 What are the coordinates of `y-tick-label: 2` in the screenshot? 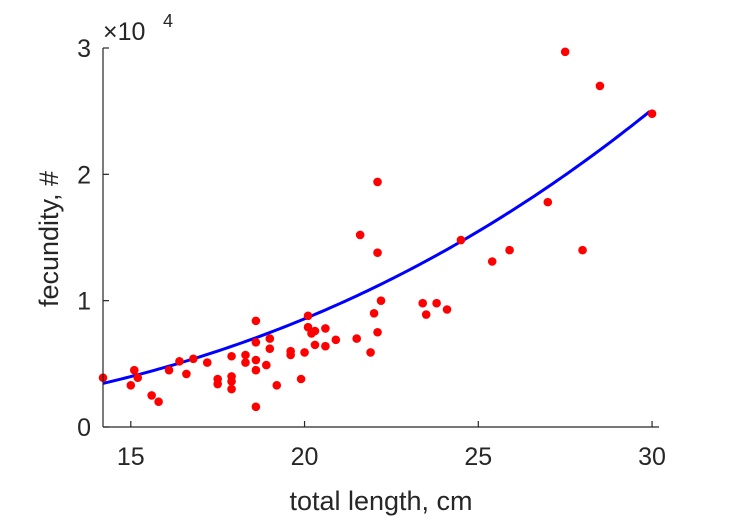 It's located at (84, 175).